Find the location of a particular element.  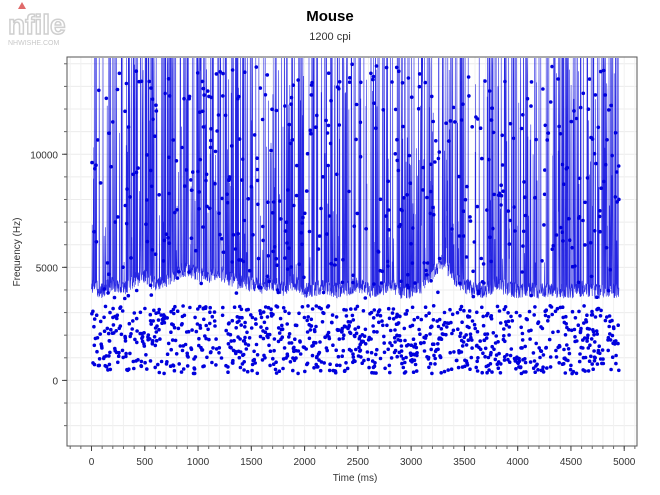

x-tick-label: 0 is located at coordinates (92, 462).